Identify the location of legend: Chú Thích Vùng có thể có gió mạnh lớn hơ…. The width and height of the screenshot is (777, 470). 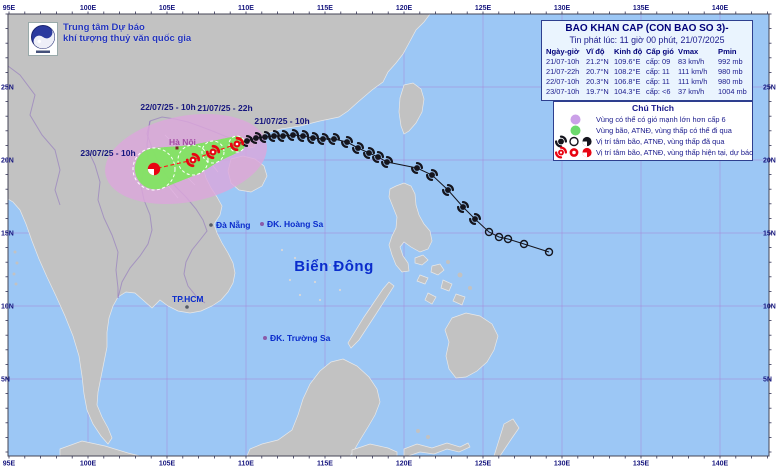
(653, 131).